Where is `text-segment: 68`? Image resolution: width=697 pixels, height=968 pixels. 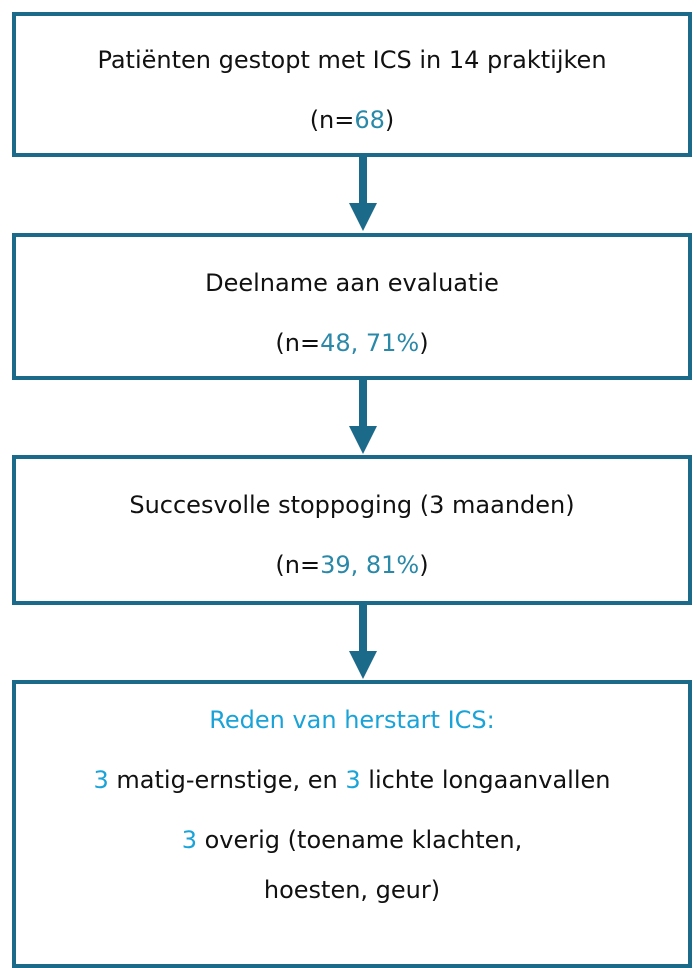 text-segment: 68 is located at coordinates (369, 120).